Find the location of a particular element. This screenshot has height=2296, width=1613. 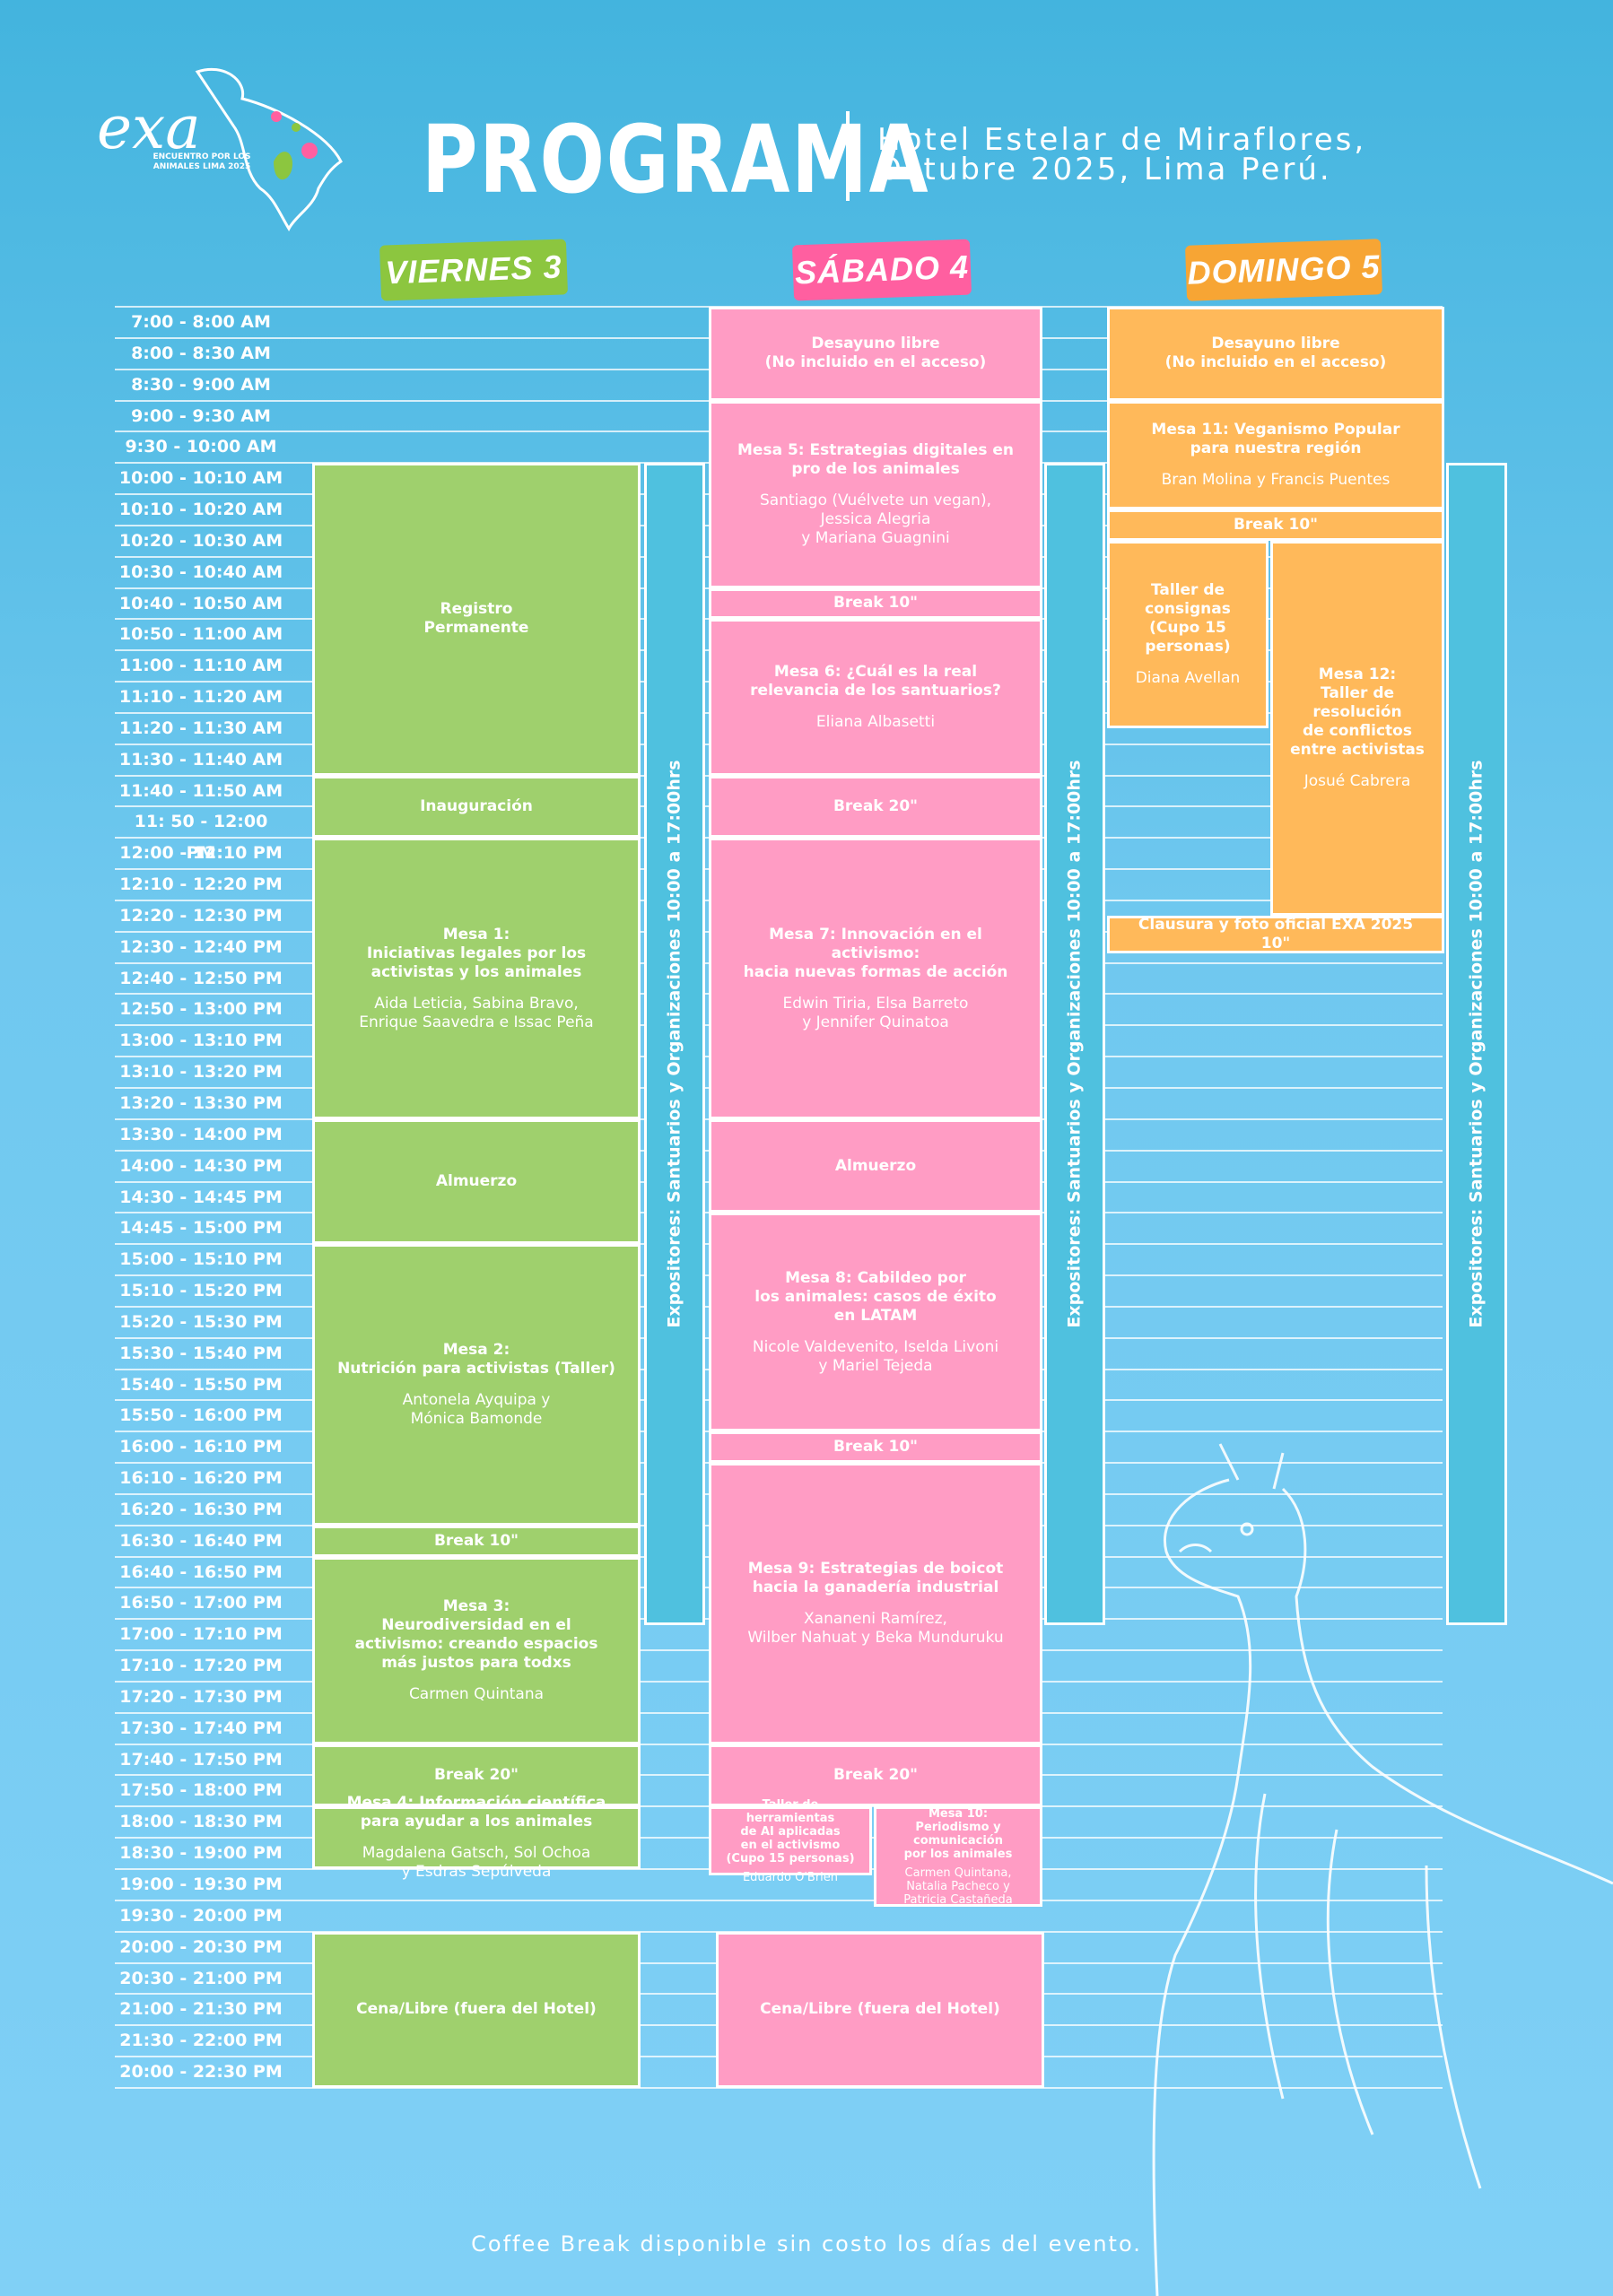

time-slot-label: 14:45 - 15:00 PM is located at coordinates (201, 1228).